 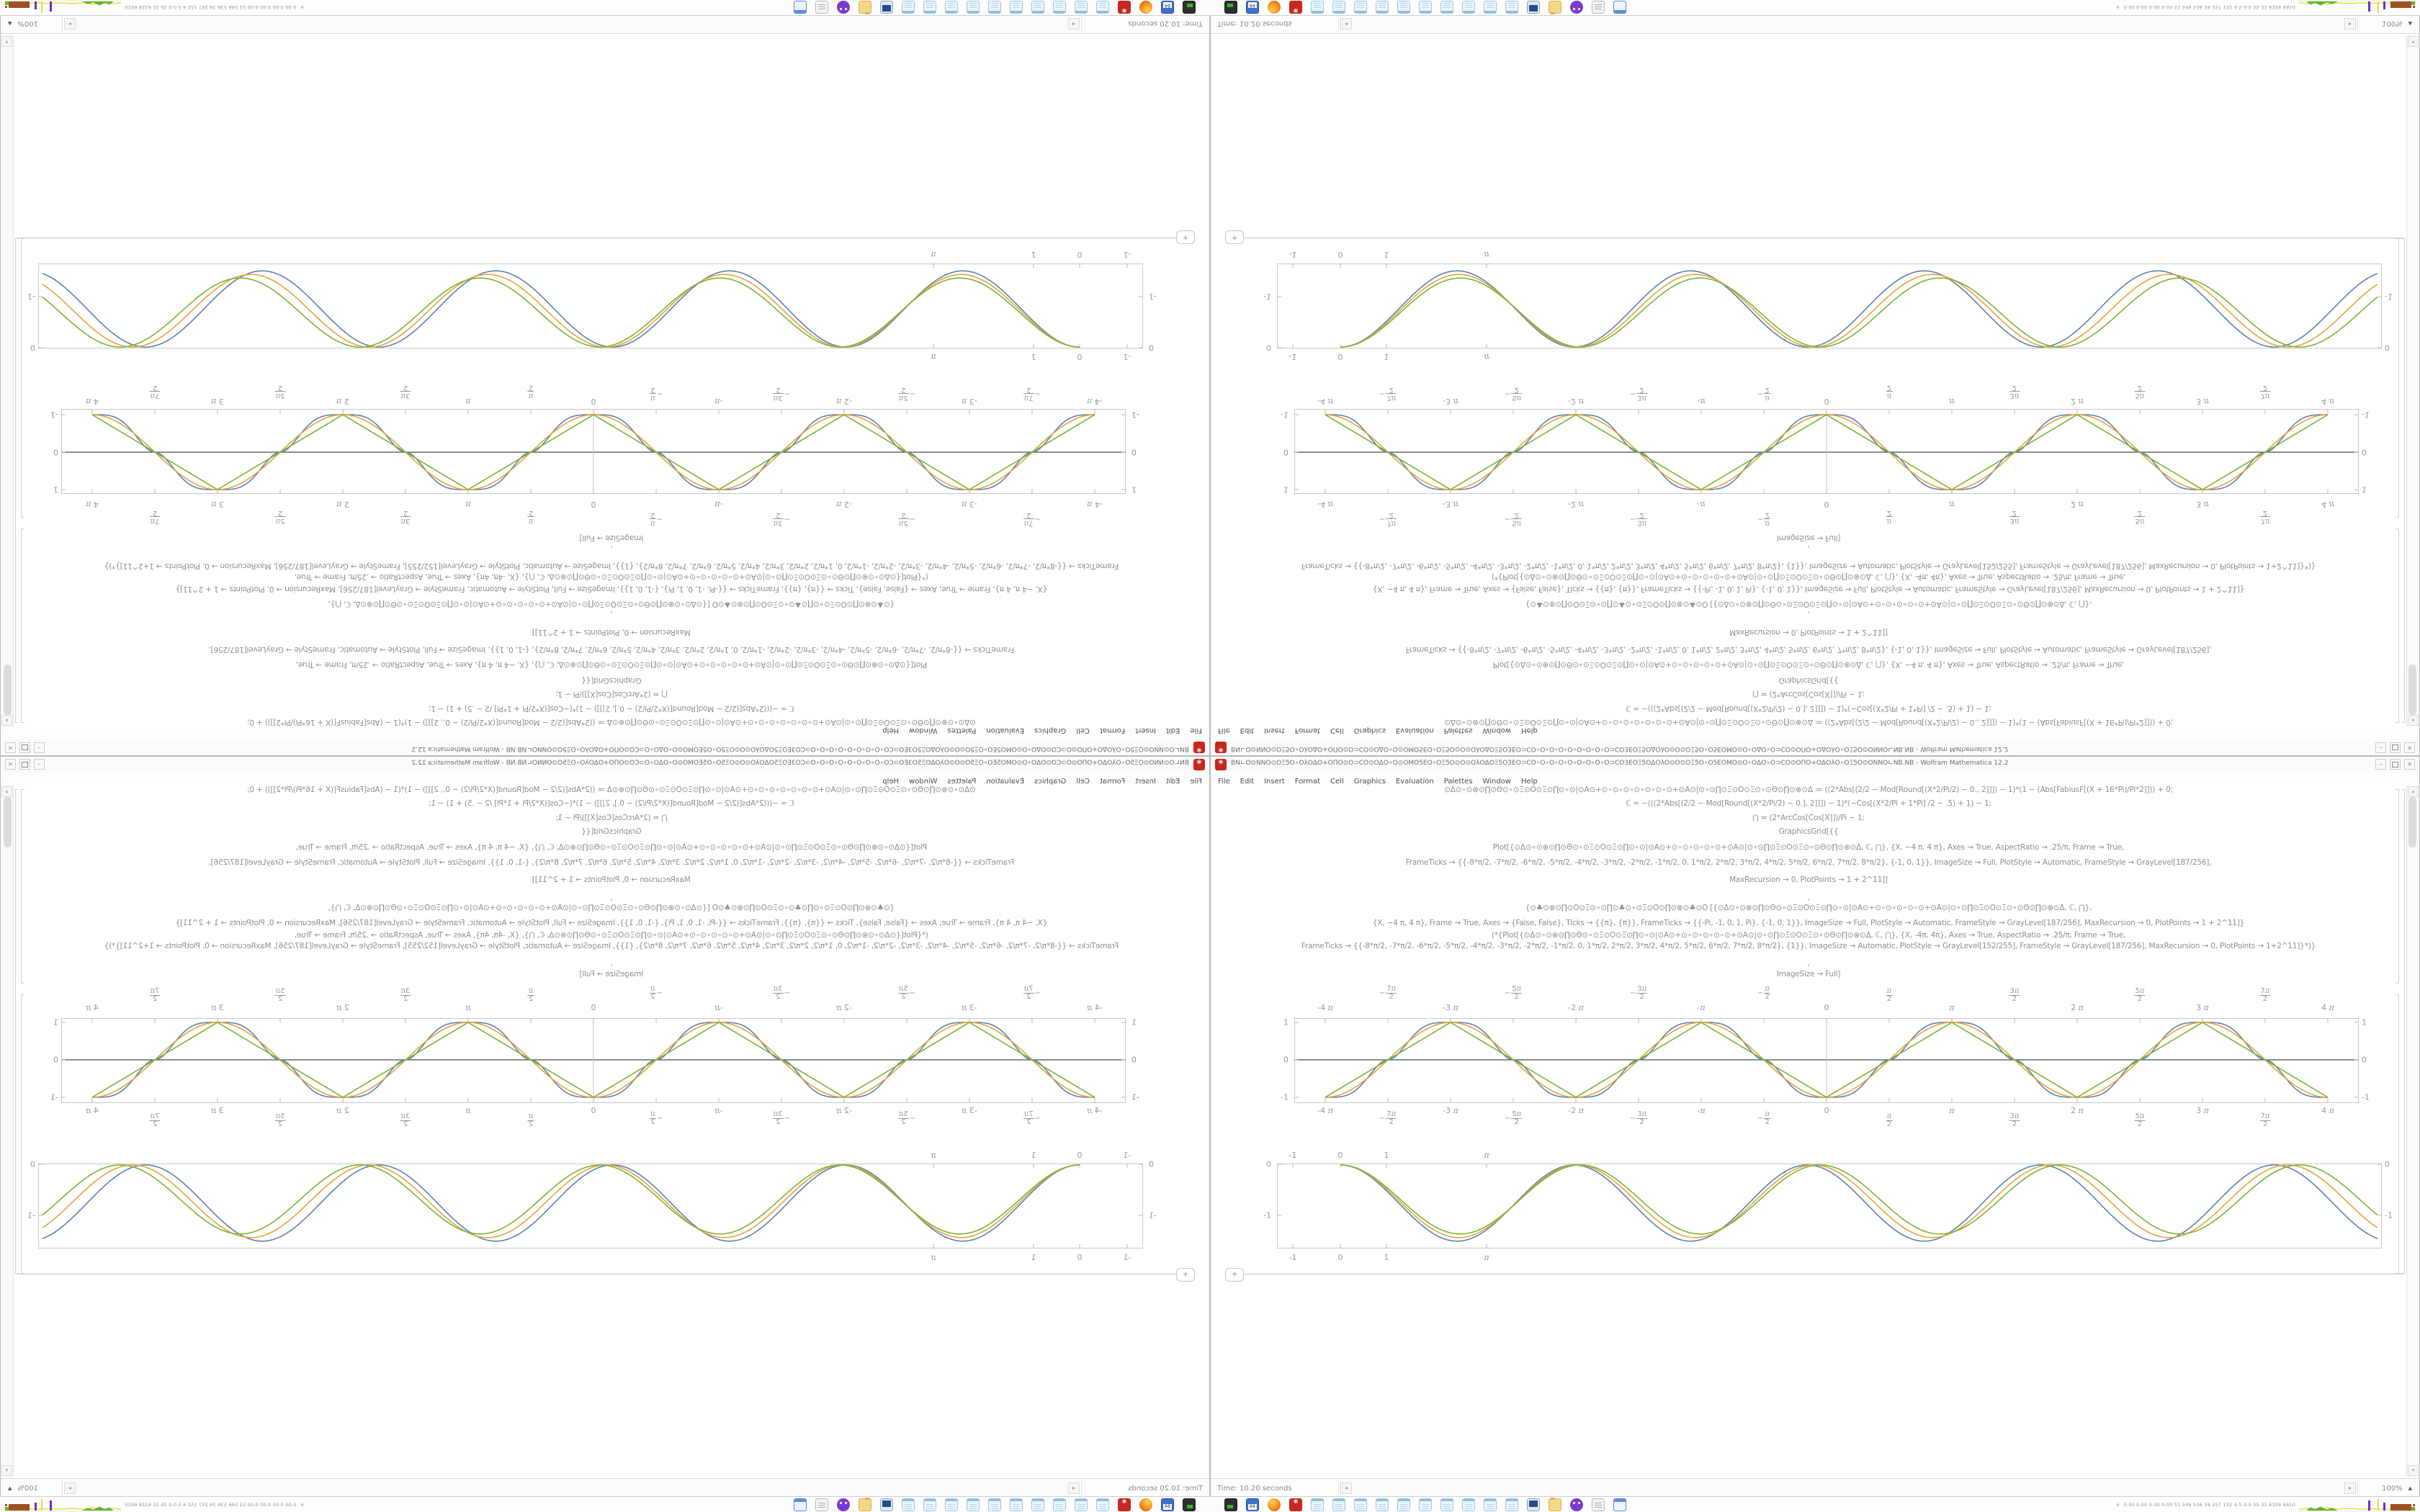 I want to click on menu-graphics: Graphics, so click(x=1369, y=782).